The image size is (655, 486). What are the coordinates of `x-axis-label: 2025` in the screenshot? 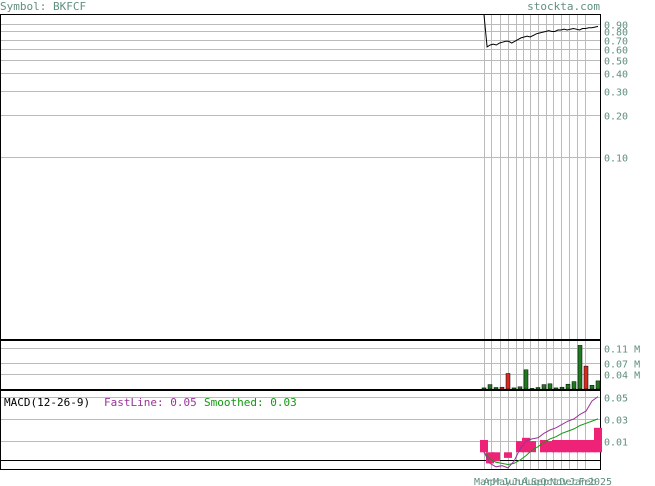 It's located at (600, 481).